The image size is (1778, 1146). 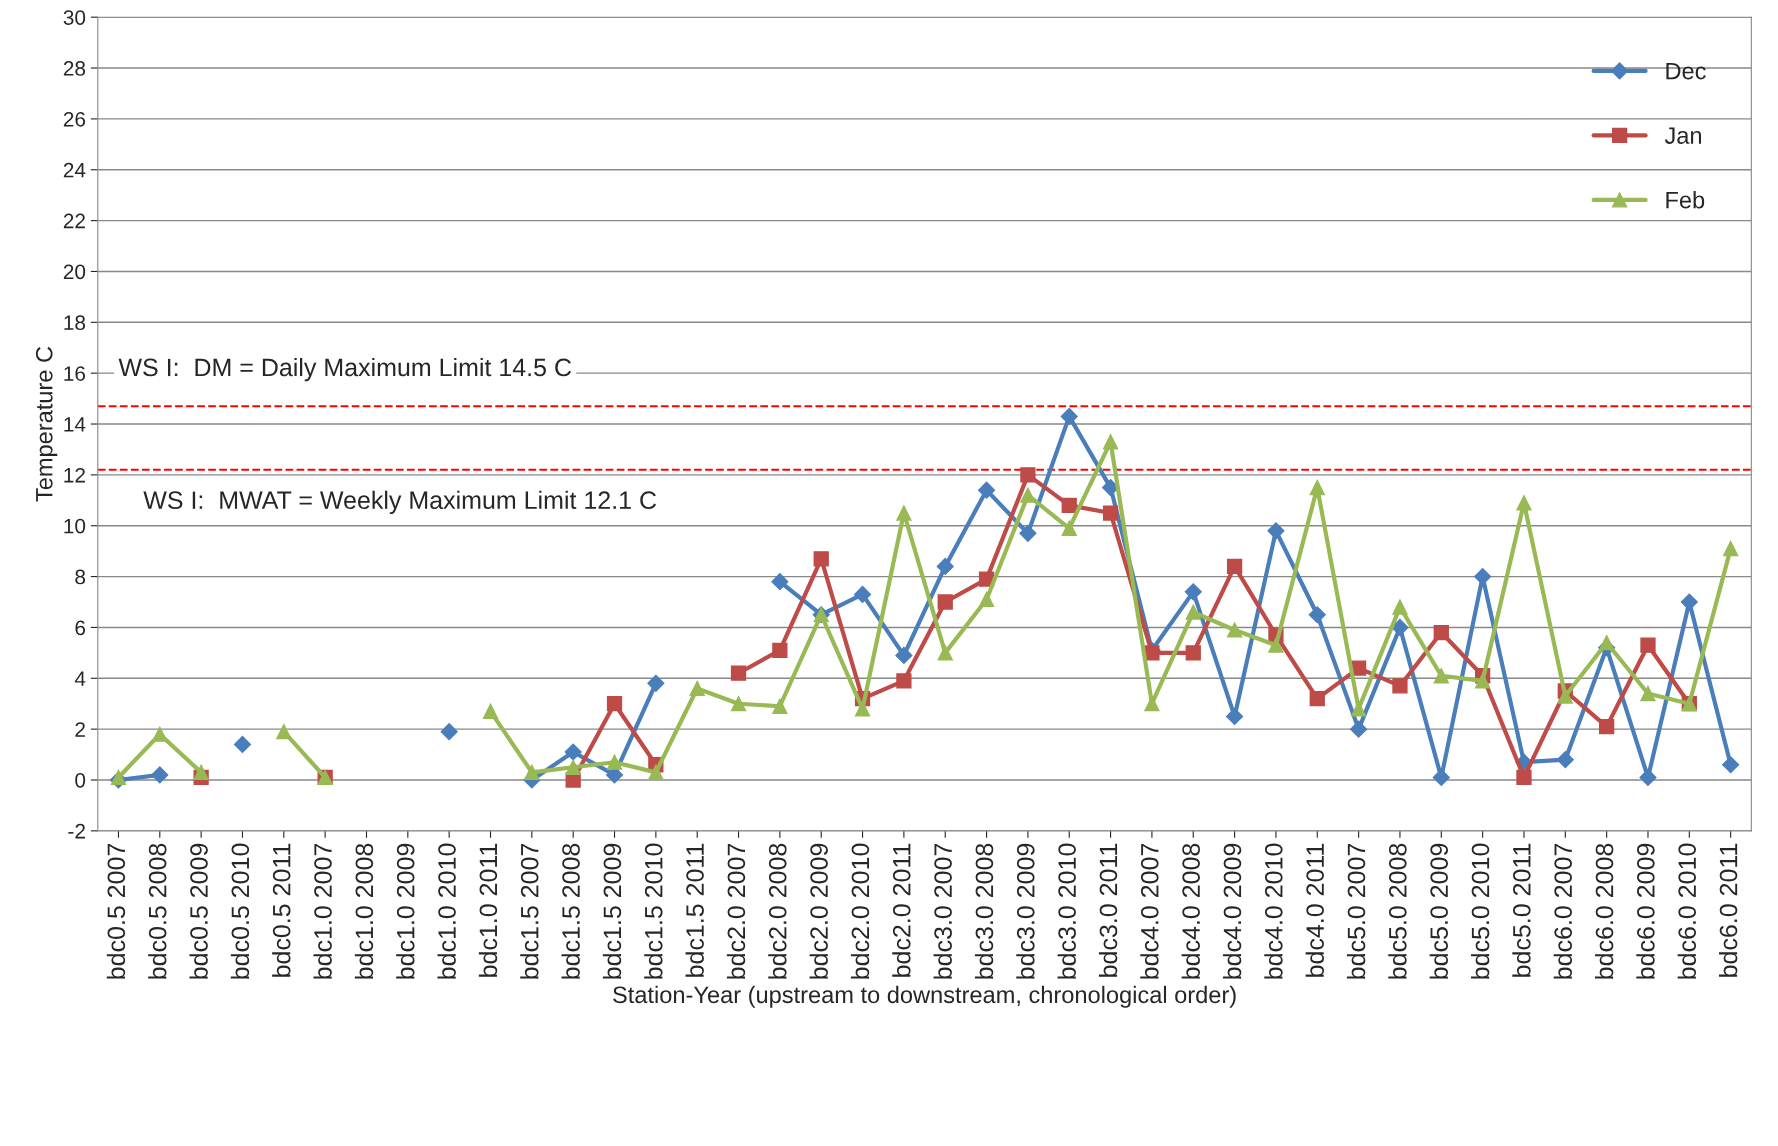 What do you see at coordinates (1687, 911) in the screenshot?
I see `x-tick-label: bdc6.0 2010` at bounding box center [1687, 911].